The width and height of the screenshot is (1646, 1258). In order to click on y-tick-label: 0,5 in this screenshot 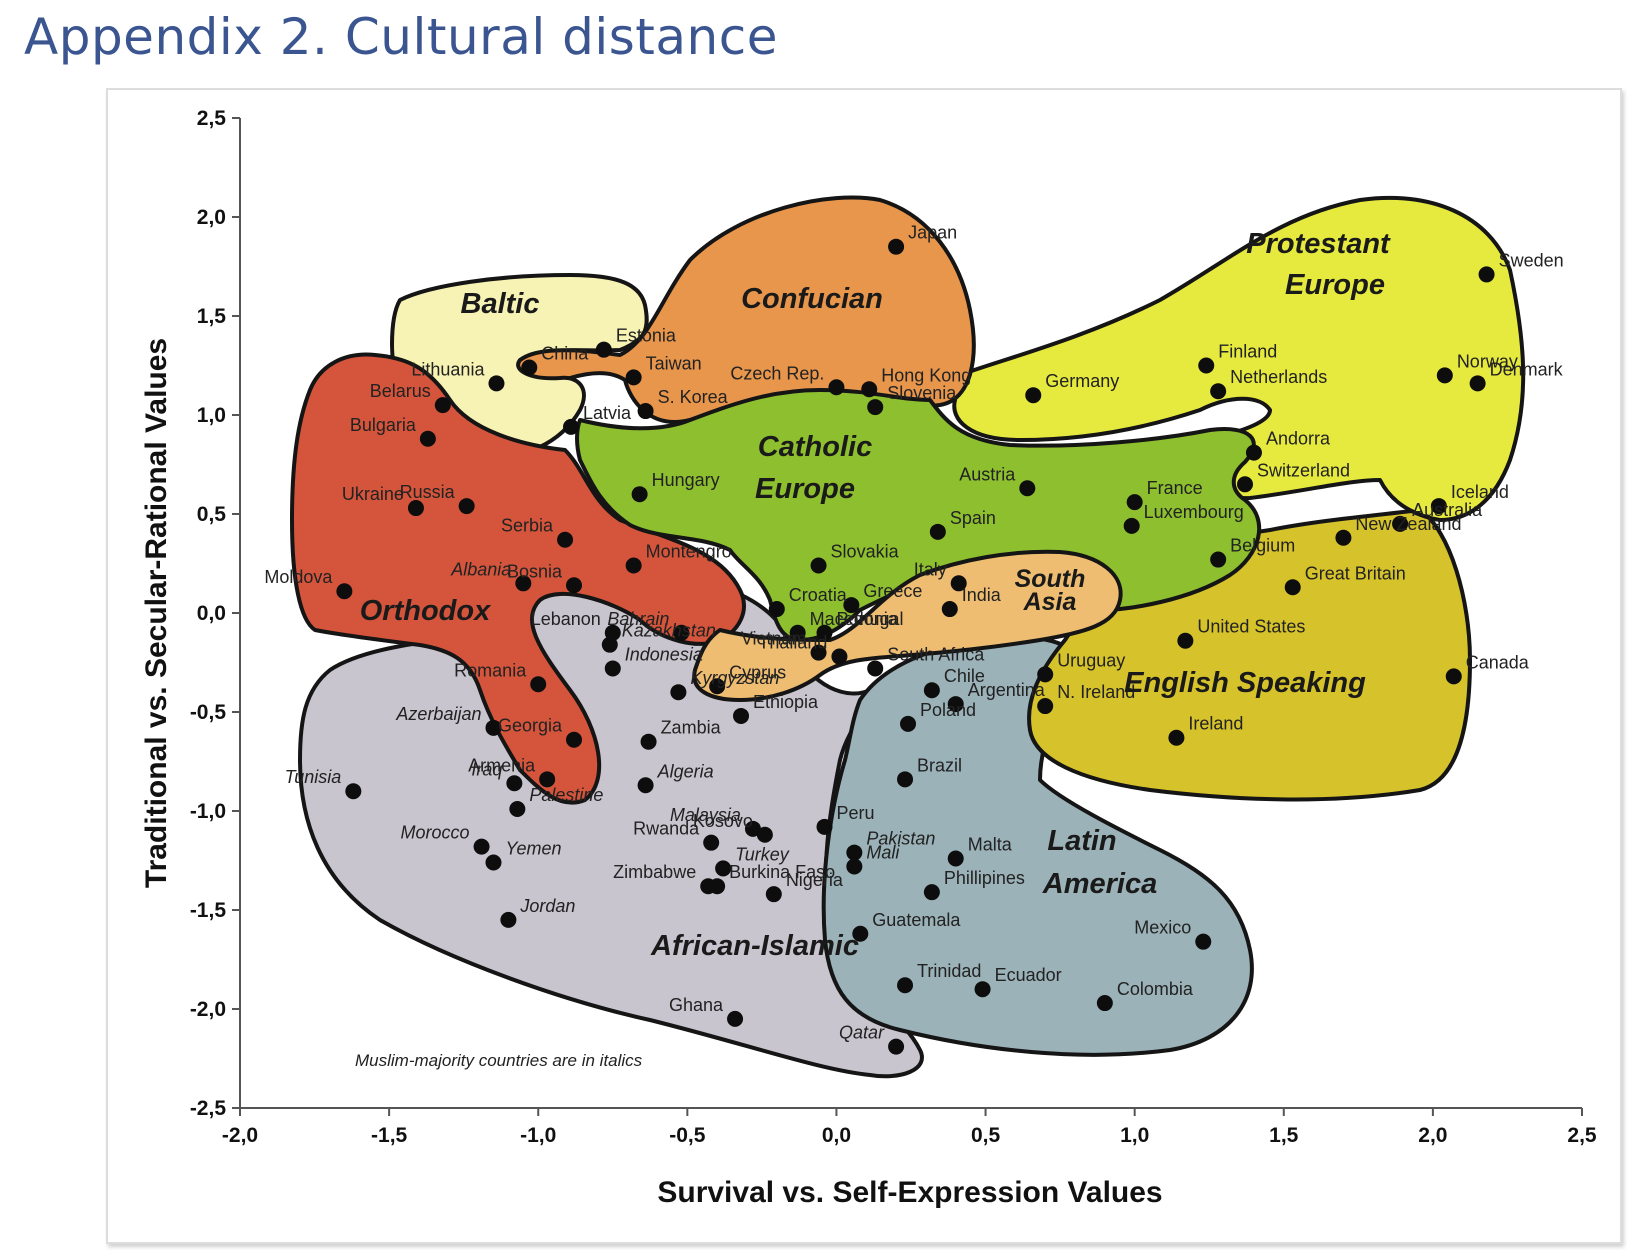, I will do `click(212, 514)`.